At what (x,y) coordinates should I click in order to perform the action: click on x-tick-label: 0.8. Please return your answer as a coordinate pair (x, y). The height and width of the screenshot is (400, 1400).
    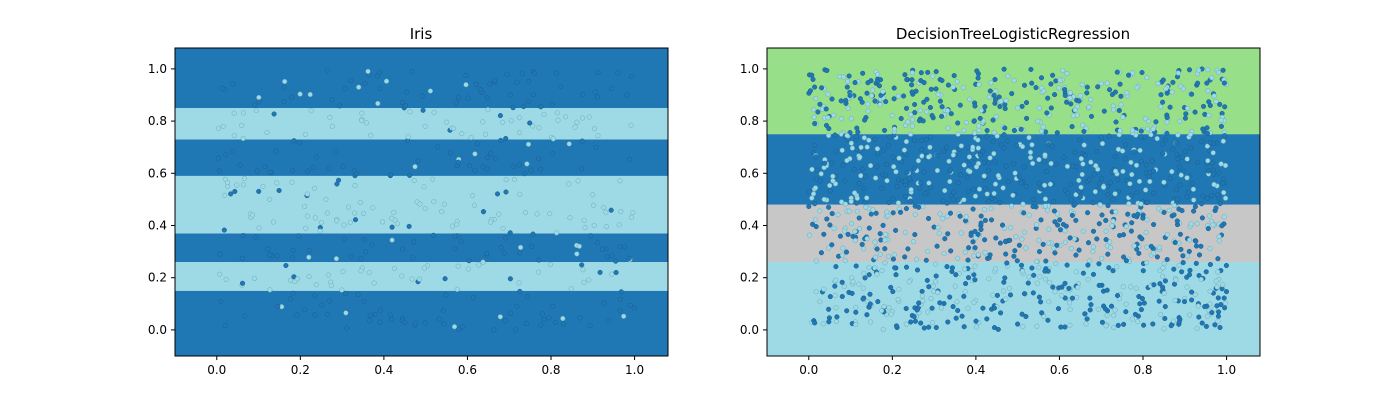
    Looking at the image, I should click on (550, 370).